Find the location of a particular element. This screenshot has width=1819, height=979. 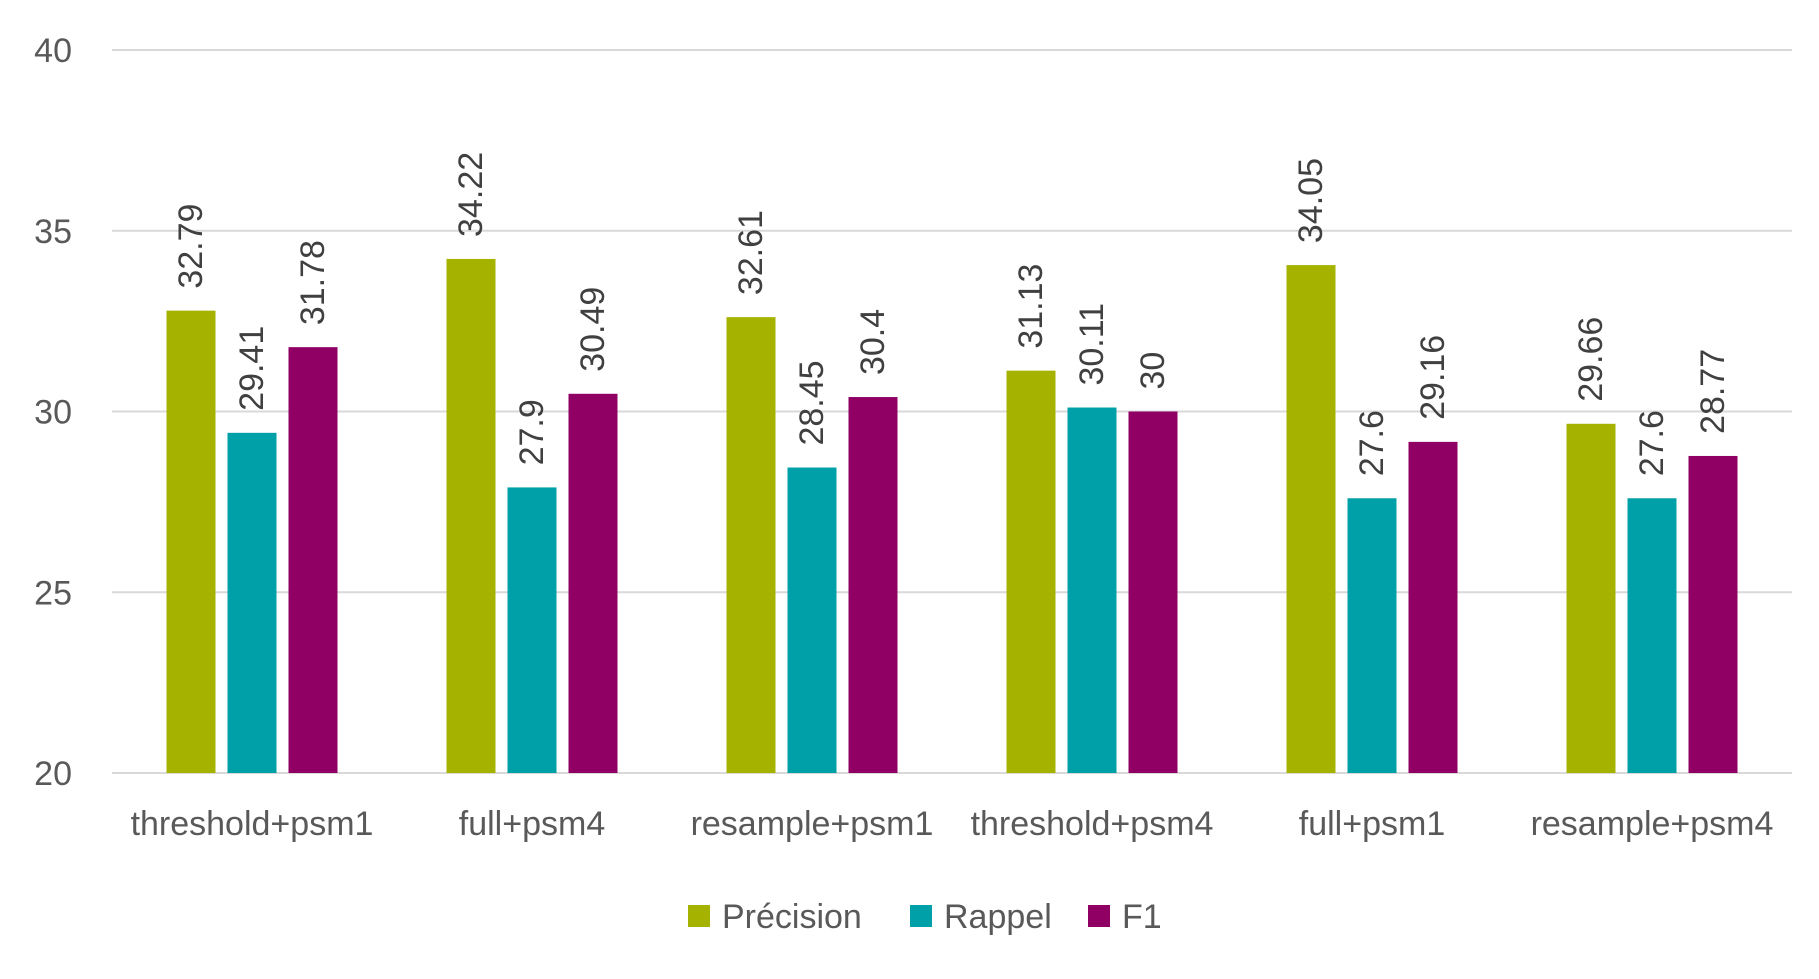

x-category-label: threshold+psm4 is located at coordinates (1092, 824).